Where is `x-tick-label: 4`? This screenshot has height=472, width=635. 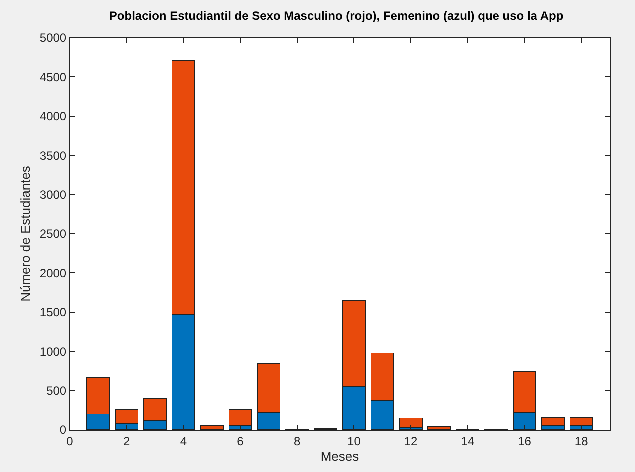 x-tick-label: 4 is located at coordinates (184, 441).